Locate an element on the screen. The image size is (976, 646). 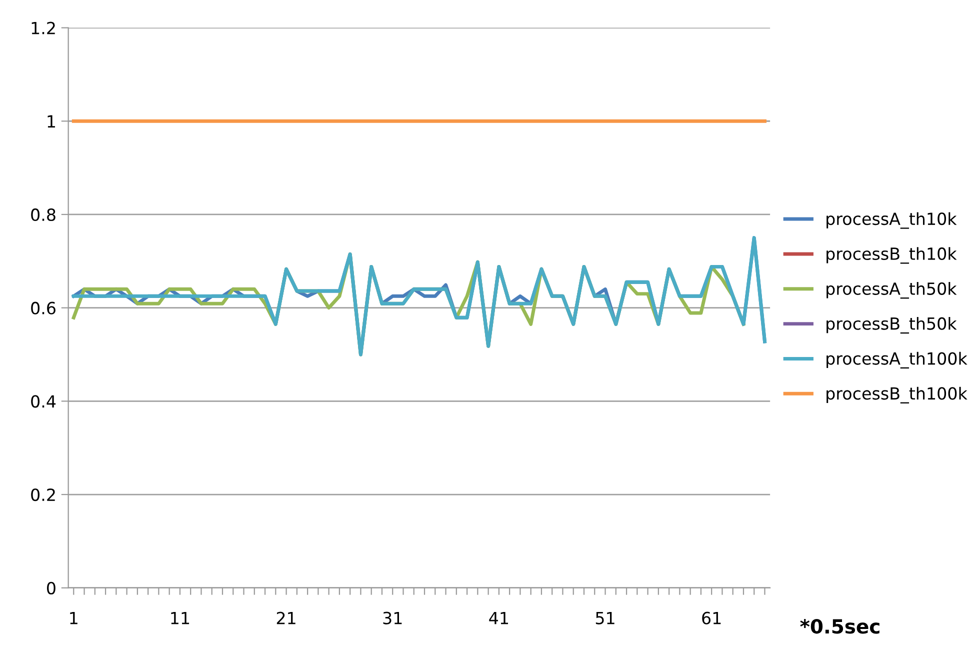
x-tick-label: 1 is located at coordinates (74, 618).